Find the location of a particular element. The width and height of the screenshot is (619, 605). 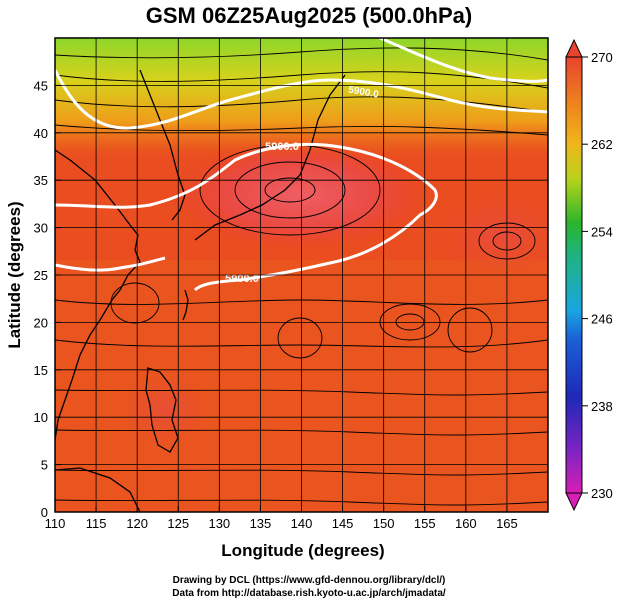

chart-title: GSM 06Z25Aug2025 (500.0hPa) is located at coordinates (309, 15).